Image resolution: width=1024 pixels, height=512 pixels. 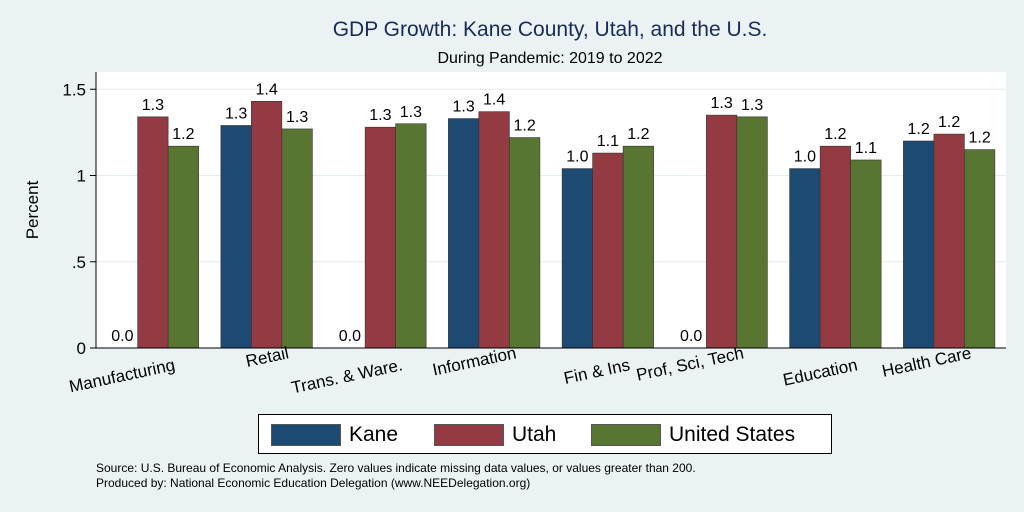 What do you see at coordinates (374, 434) in the screenshot?
I see `legend-label-kane: Kane` at bounding box center [374, 434].